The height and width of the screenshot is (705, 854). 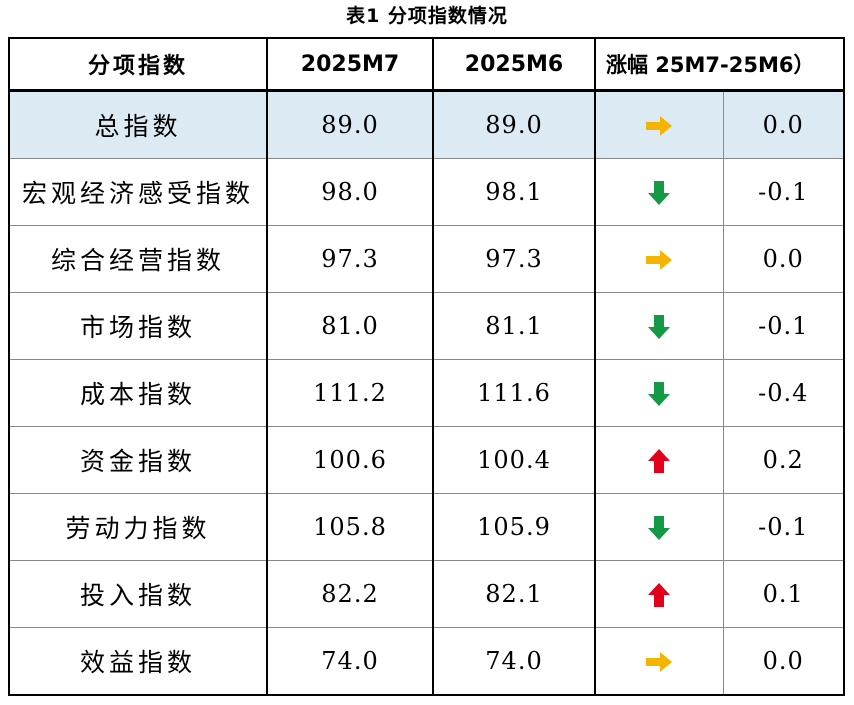 I want to click on row-index-name: 市场指数, so click(x=138, y=326).